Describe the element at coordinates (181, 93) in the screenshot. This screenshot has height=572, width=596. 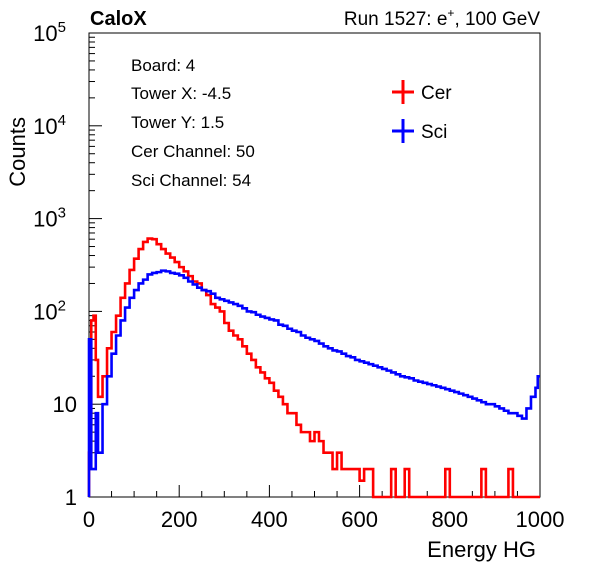
I see `info-tower-x: Tower X: -4.5` at that location.